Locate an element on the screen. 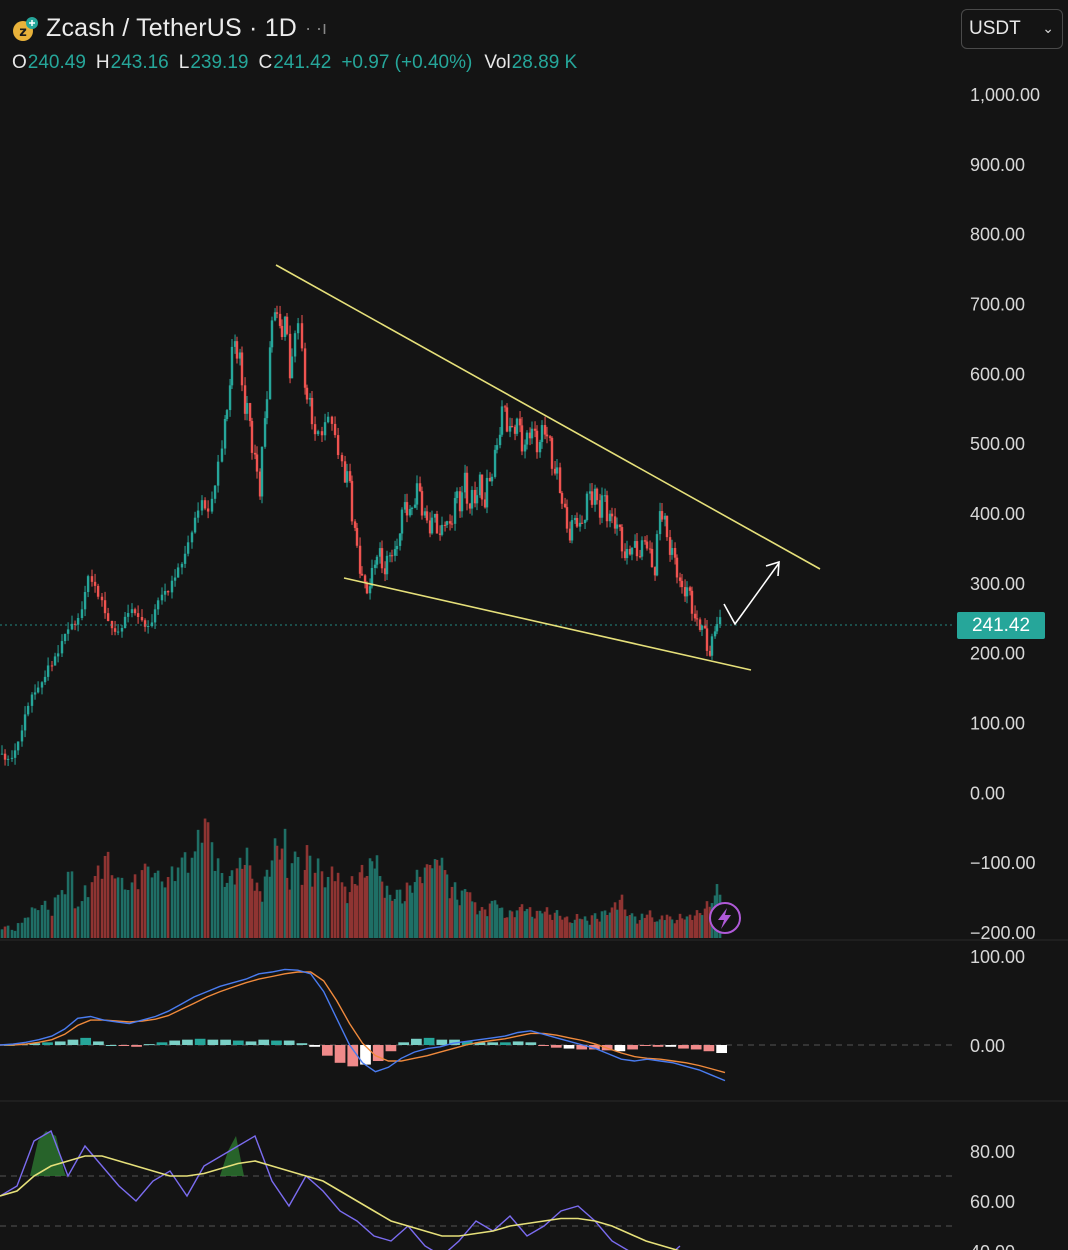  lower-trendline is located at coordinates (547, 624).